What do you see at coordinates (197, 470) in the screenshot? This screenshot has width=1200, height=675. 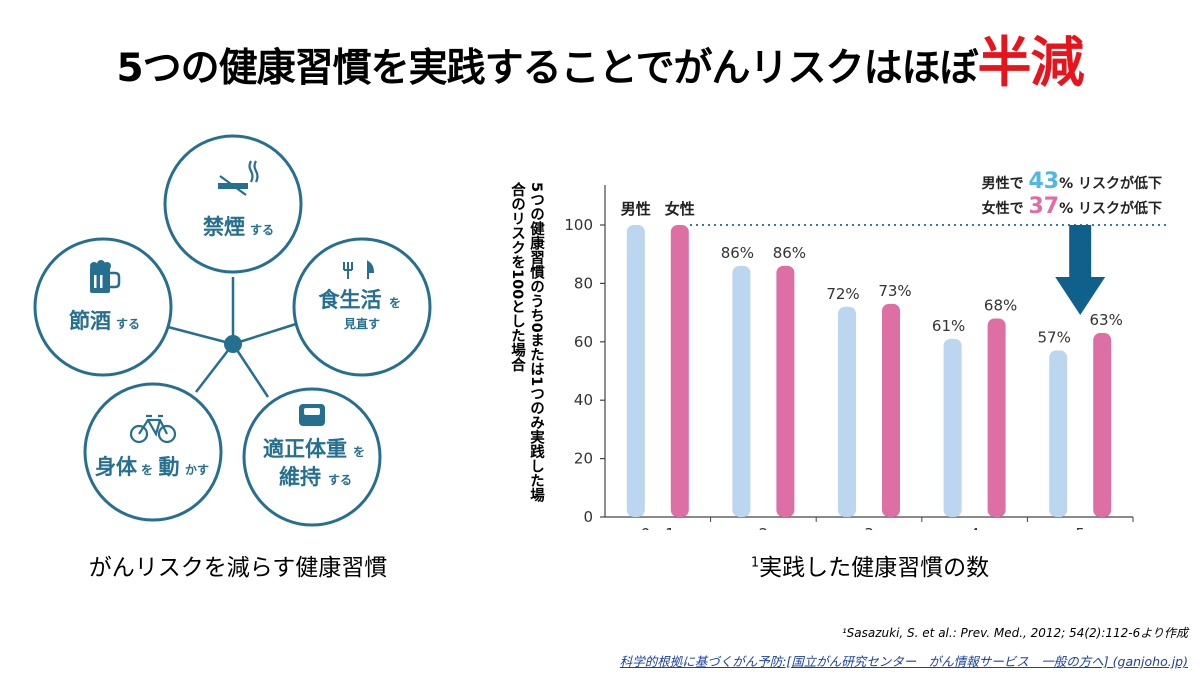 I see `habit-suffix-2: かす` at bounding box center [197, 470].